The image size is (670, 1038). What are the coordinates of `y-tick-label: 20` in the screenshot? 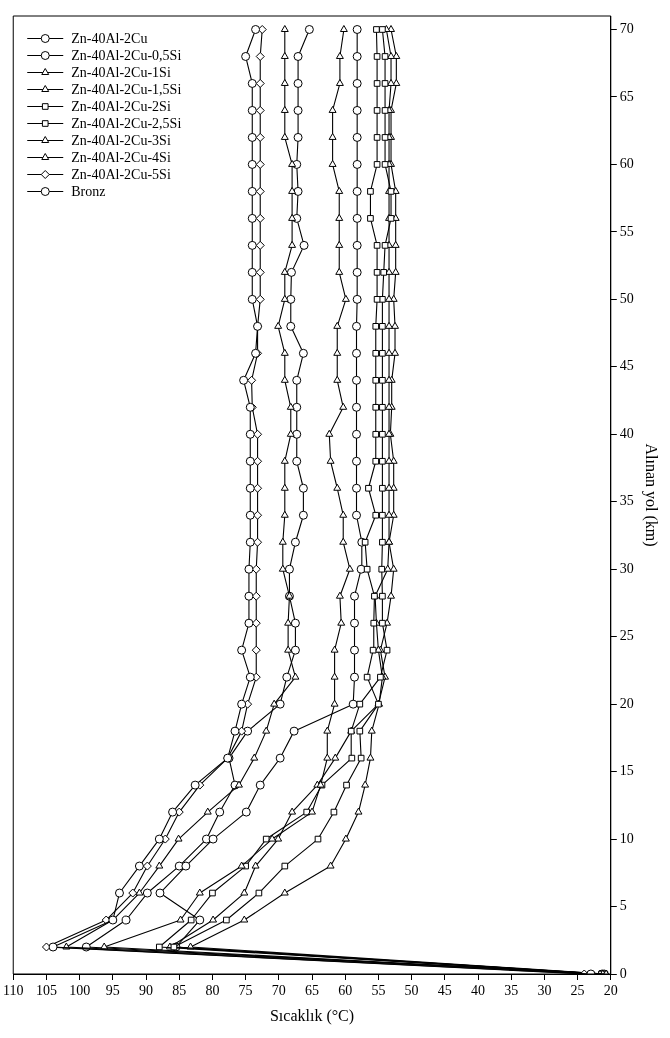 It's located at (626, 703).